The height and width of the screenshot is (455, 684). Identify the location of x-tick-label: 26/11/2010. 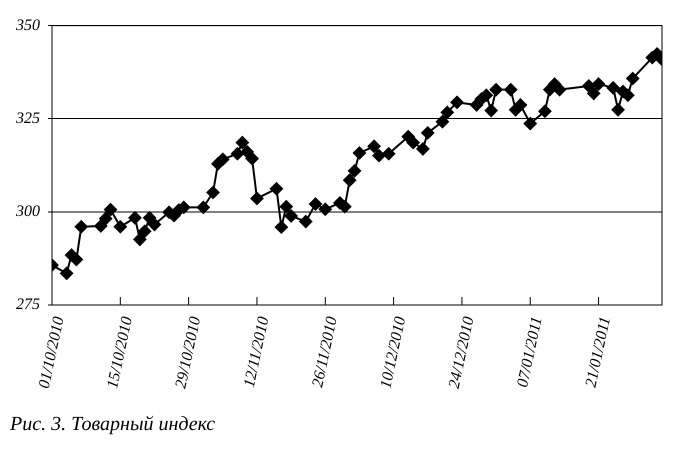
(325, 352).